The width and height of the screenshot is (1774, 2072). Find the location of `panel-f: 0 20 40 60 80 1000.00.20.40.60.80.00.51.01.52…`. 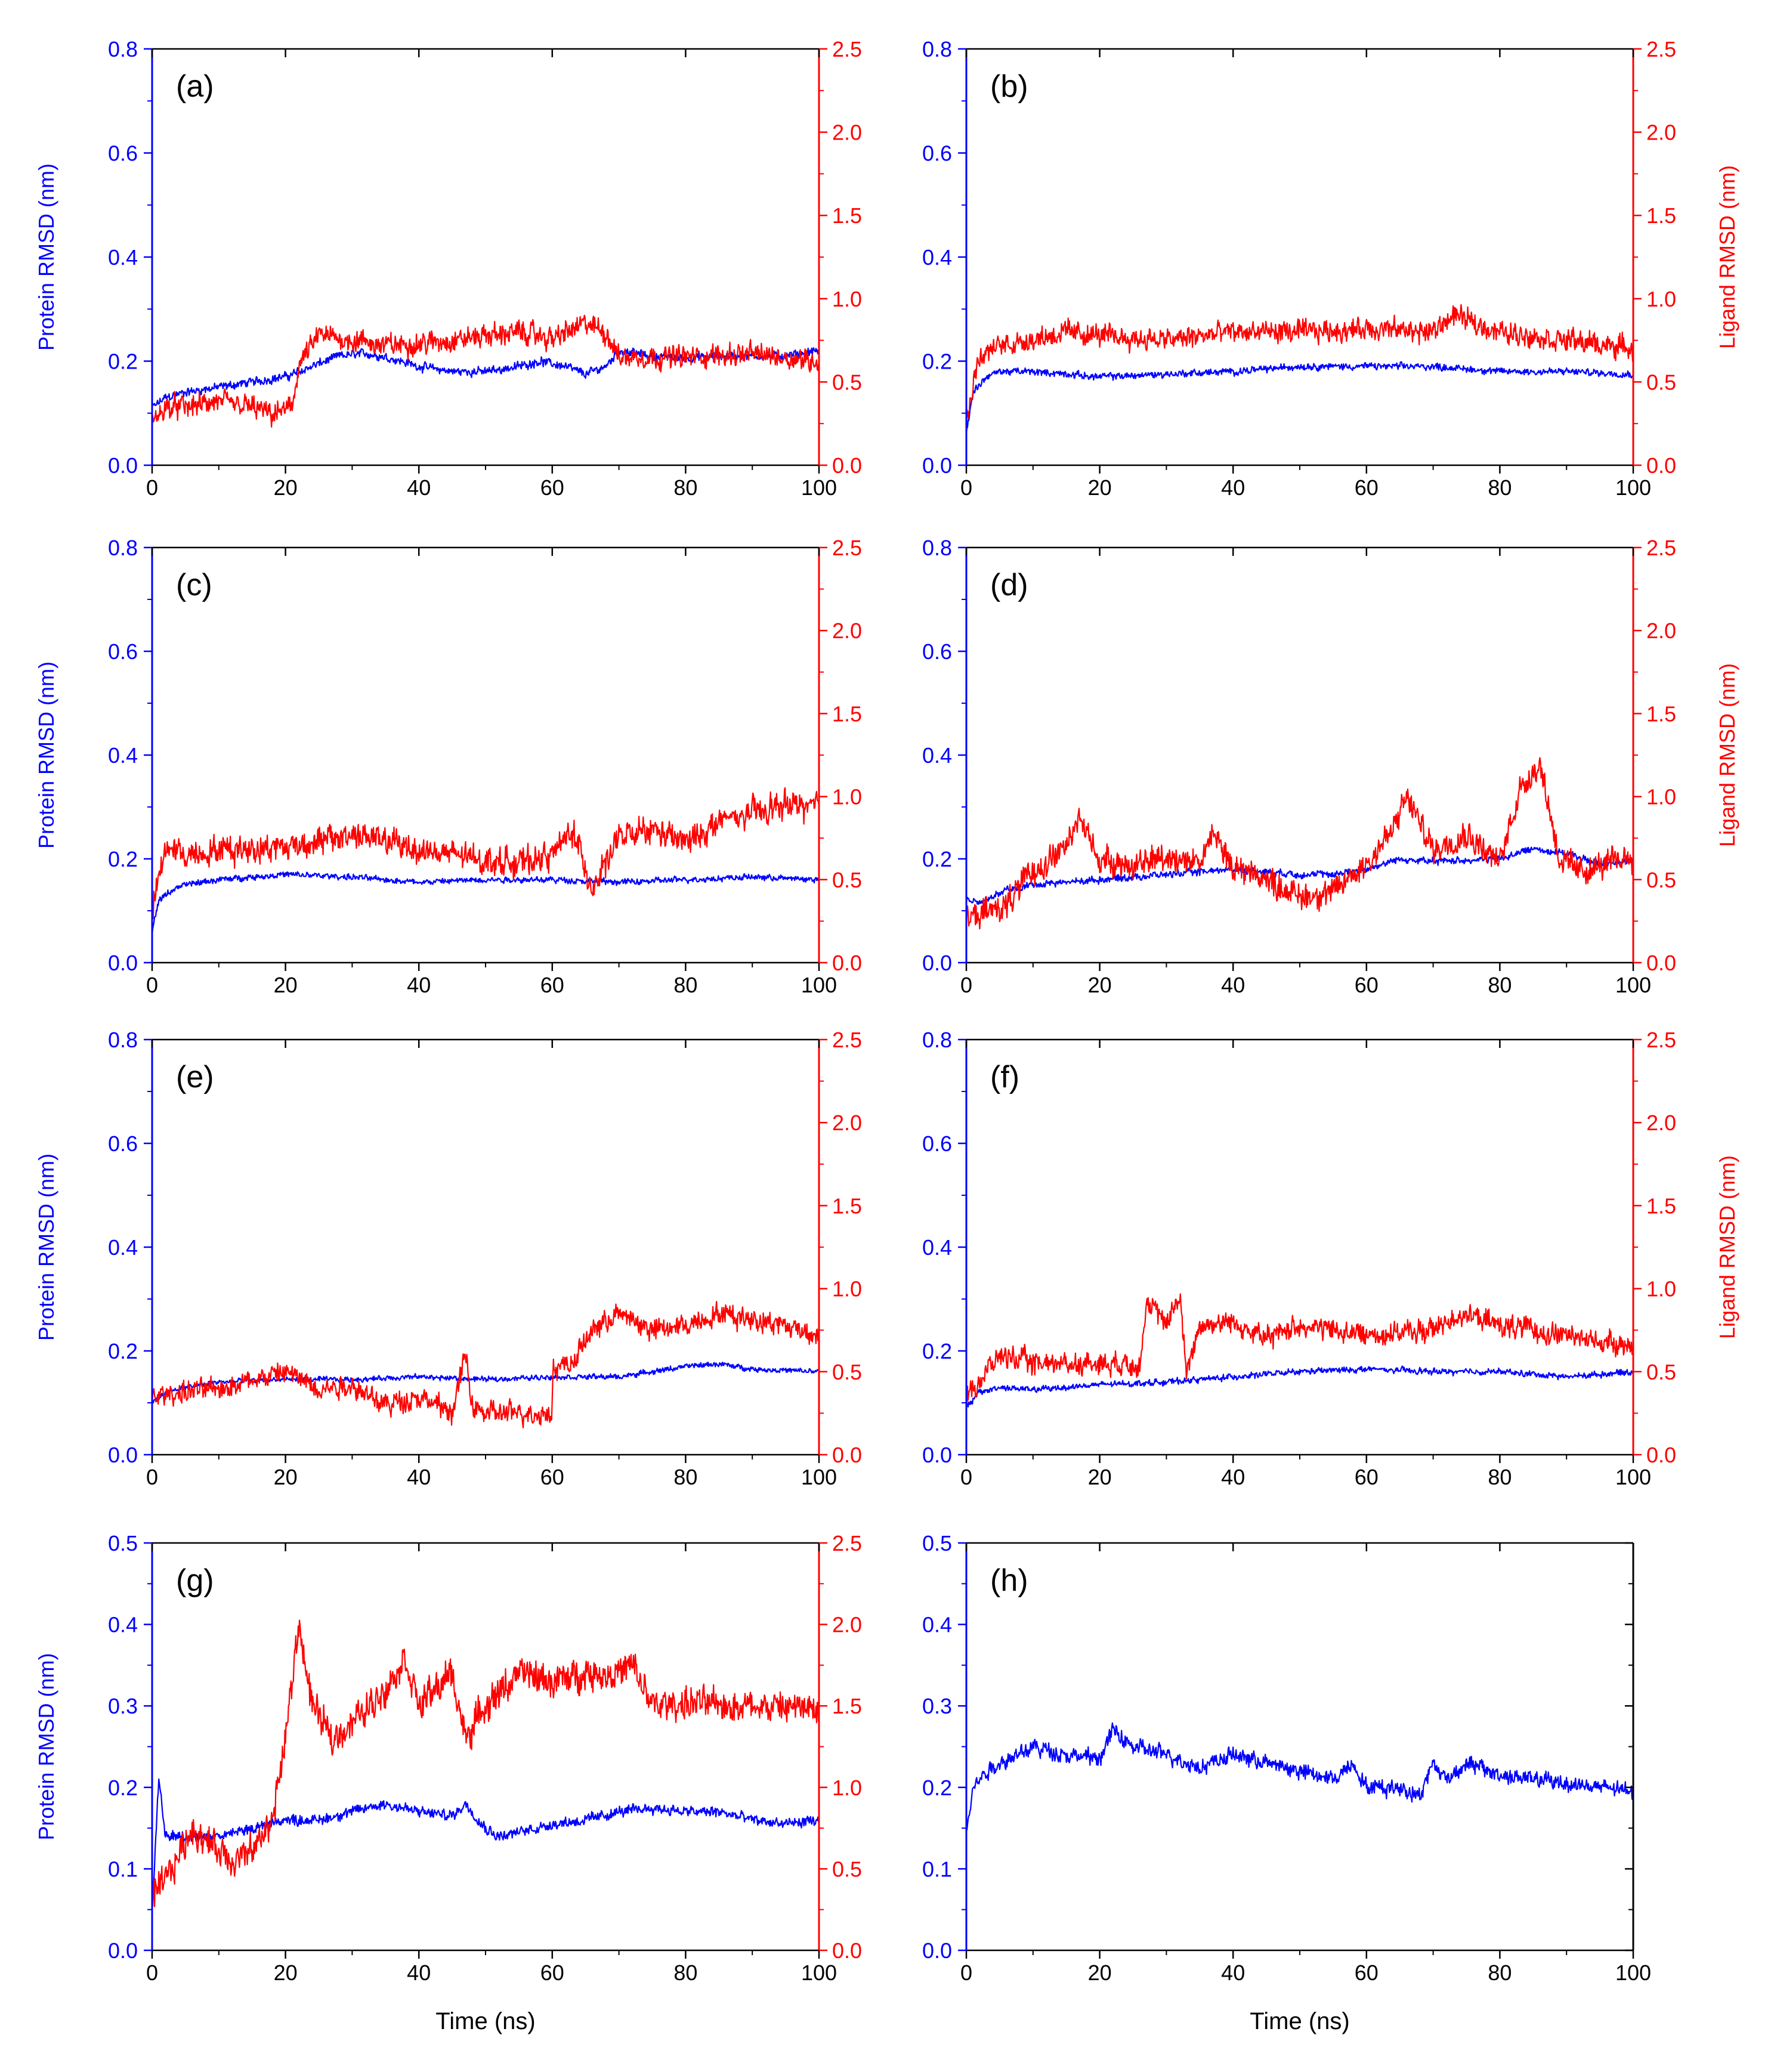

panel-f: 0 20 40 60 80 1000.00.20.40.60.80.00.51.01.52… is located at coordinates (1330, 1258).